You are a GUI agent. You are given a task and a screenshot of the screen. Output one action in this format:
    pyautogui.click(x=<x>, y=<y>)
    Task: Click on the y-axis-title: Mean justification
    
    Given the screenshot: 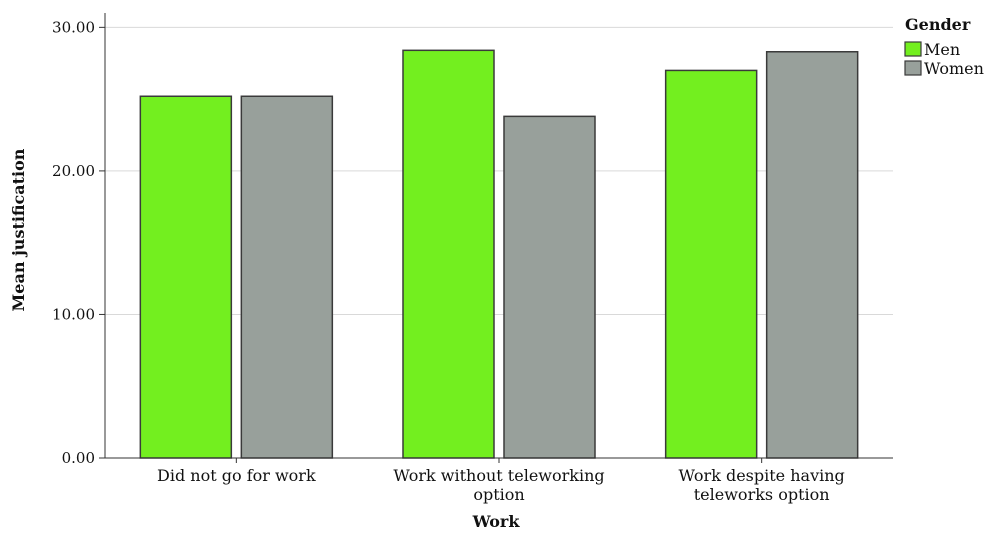 What is the action you would take?
    pyautogui.click(x=18, y=229)
    